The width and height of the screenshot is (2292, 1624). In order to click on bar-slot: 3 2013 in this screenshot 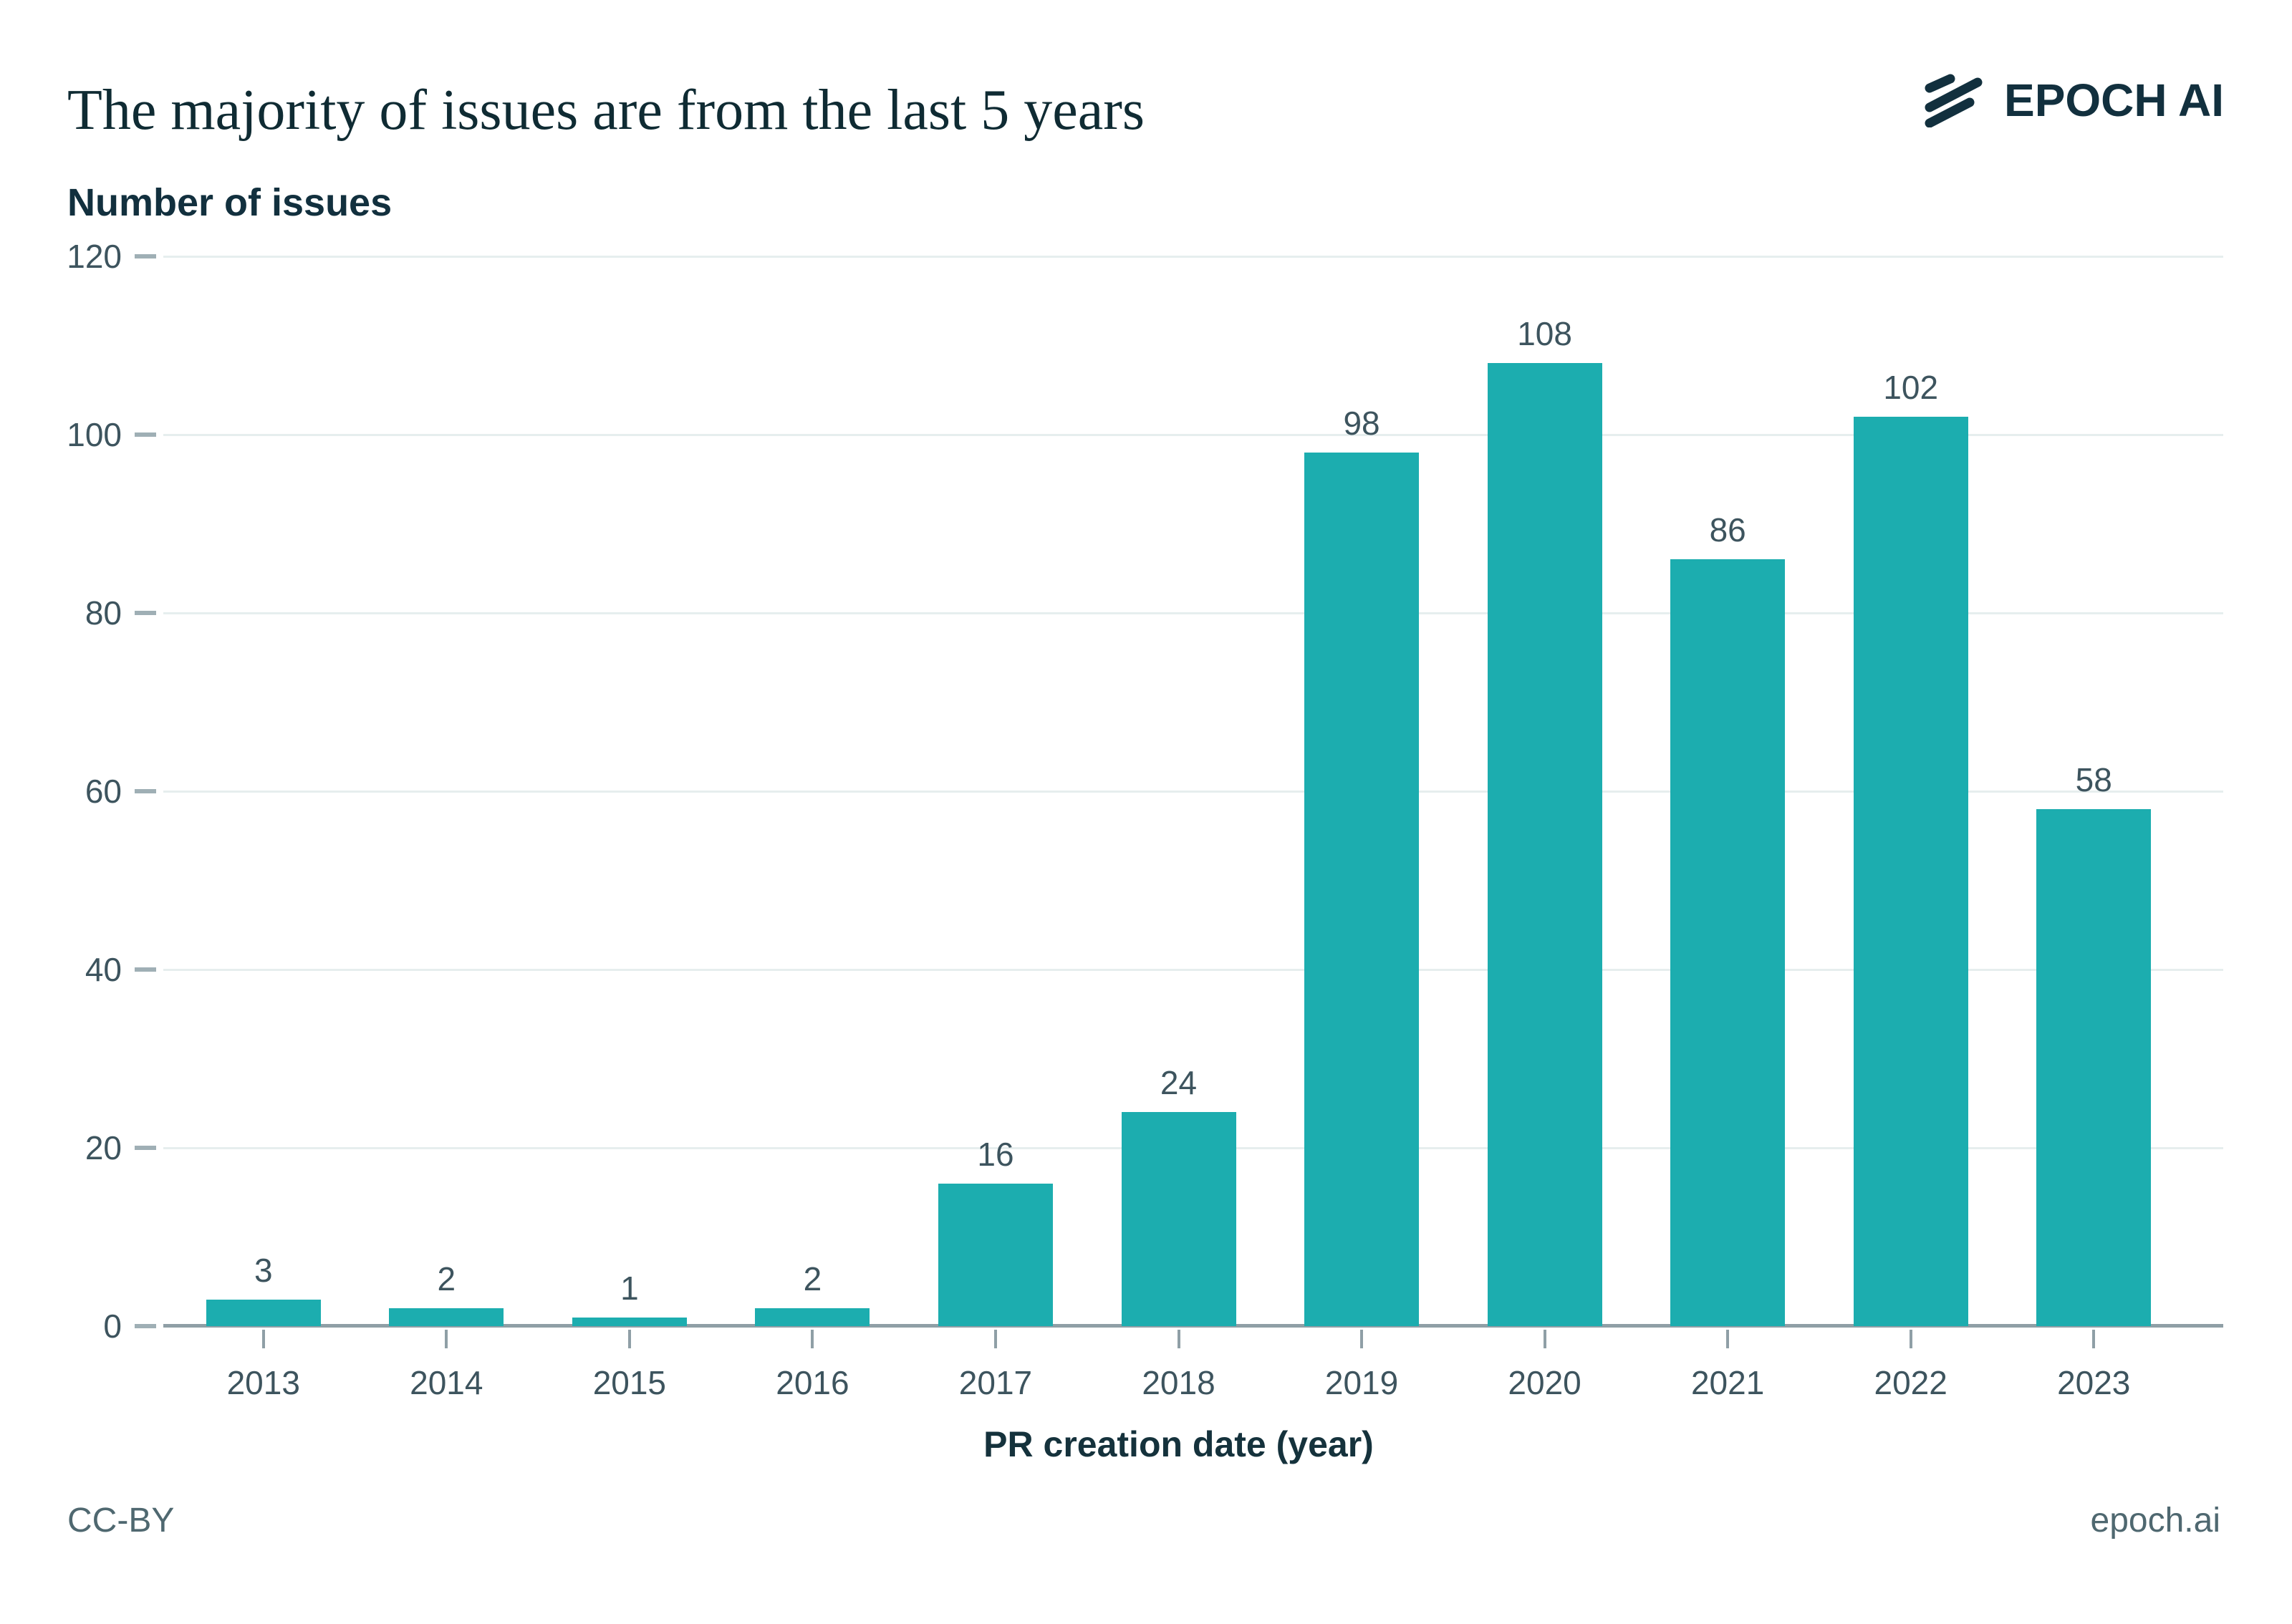, I will do `click(264, 828)`.